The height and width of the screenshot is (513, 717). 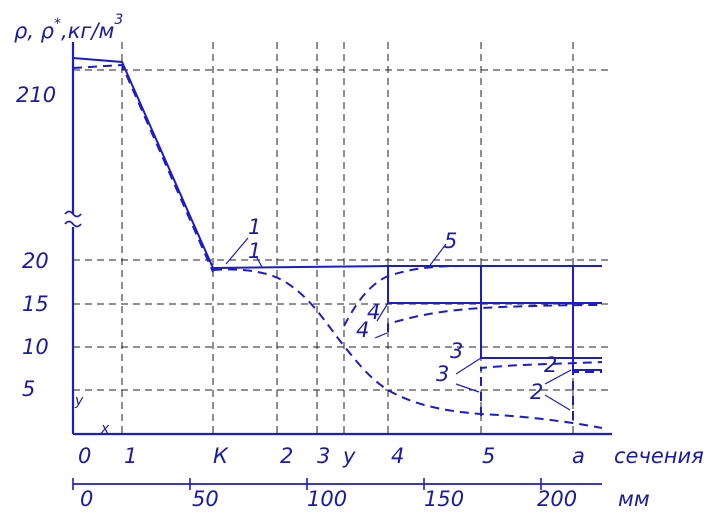 What do you see at coordinates (327, 499) in the screenshot?
I see `mm-tick-100: 100` at bounding box center [327, 499].